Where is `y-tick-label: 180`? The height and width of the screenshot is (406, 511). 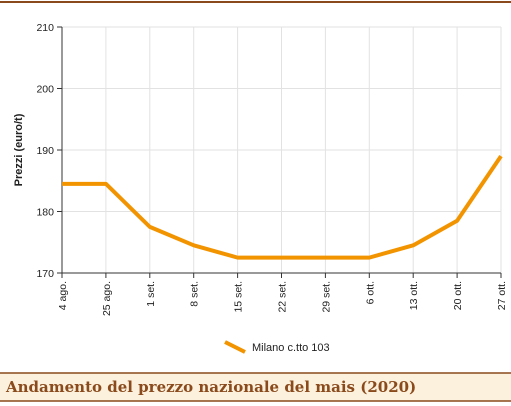
y-tick-label: 180 is located at coordinates (45, 213).